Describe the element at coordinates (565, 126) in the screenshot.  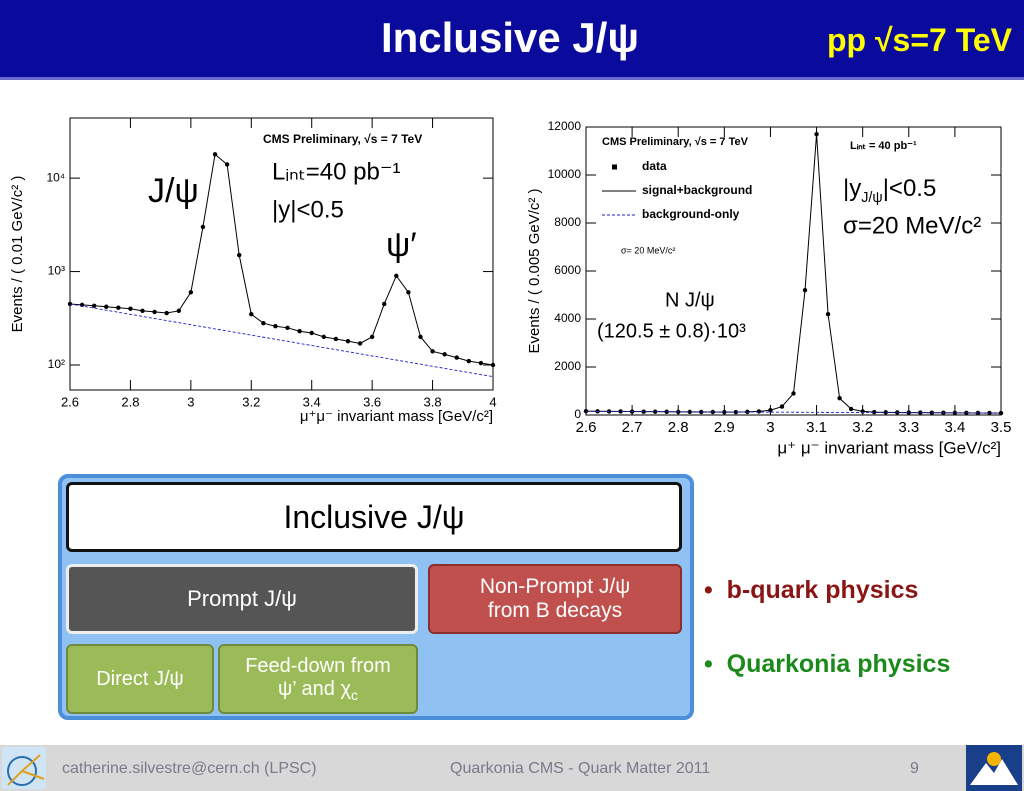
I see `y-tick-label: 12000` at that location.